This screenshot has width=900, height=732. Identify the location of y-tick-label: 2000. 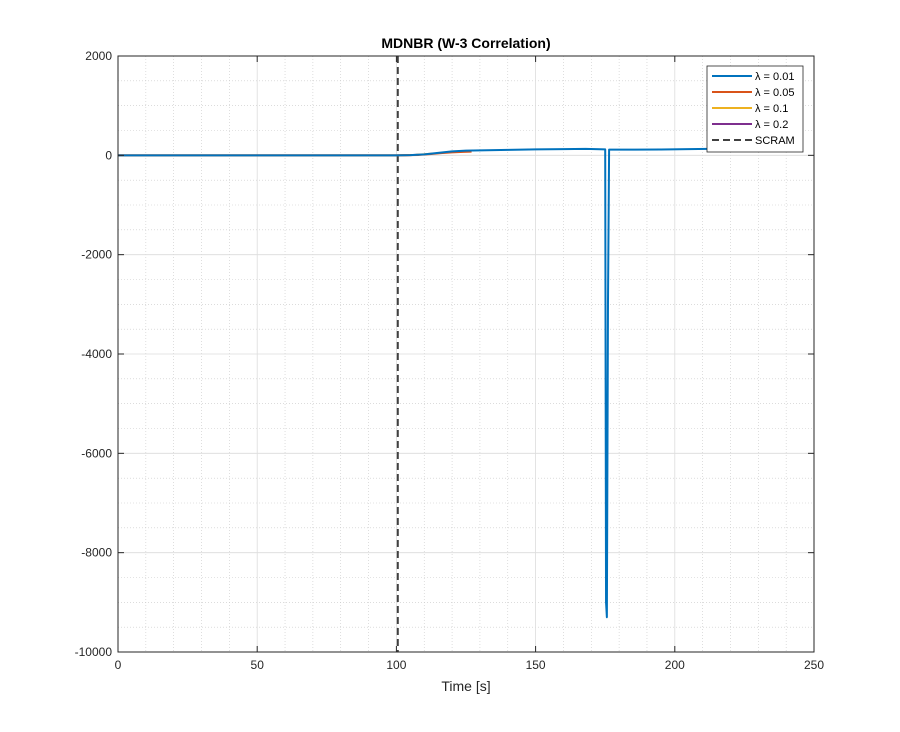
(98, 56).